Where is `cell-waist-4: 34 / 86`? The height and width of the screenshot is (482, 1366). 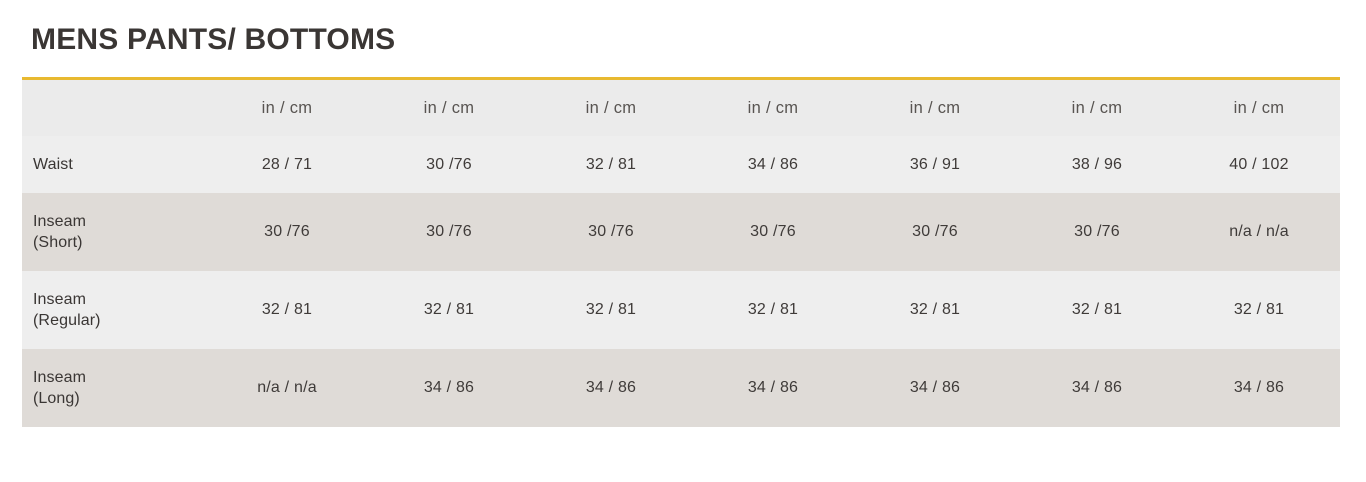
cell-waist-4: 34 / 86 is located at coordinates (773, 164).